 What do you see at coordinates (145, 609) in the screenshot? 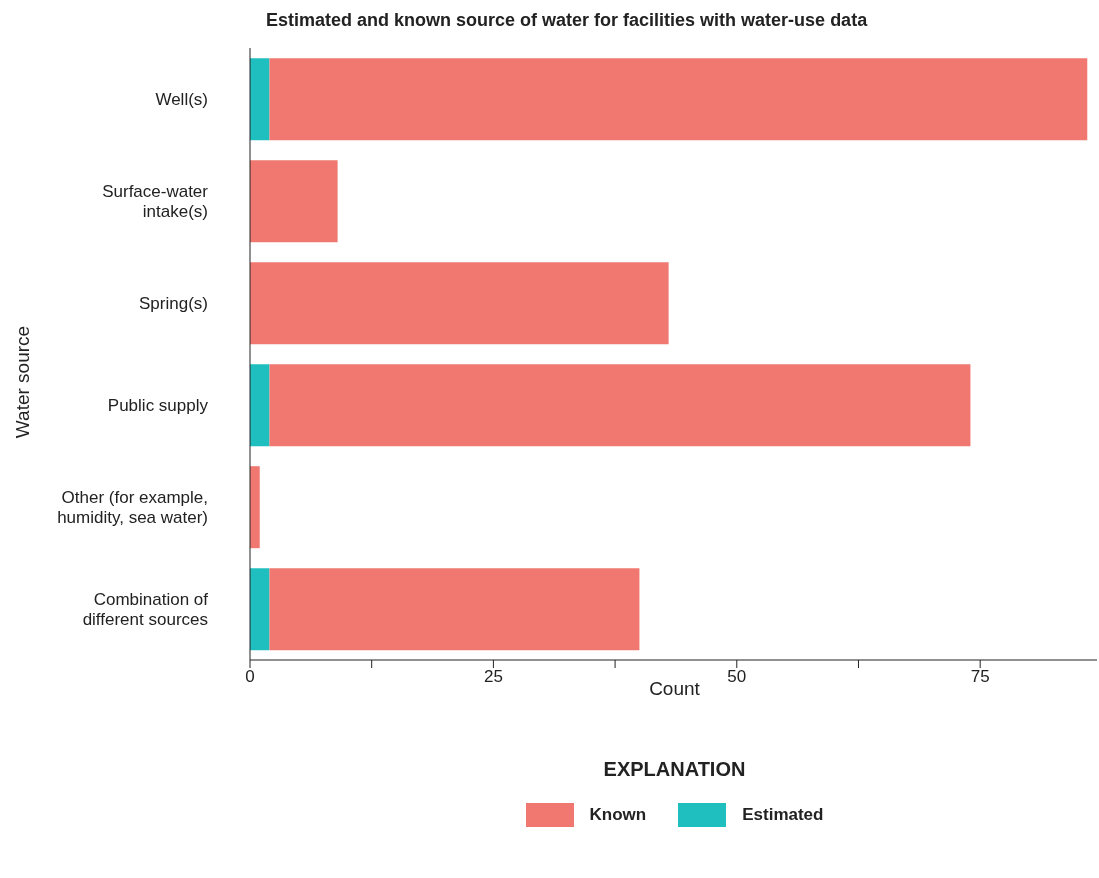
I see `y-tick-label: Combination of different sources` at bounding box center [145, 609].